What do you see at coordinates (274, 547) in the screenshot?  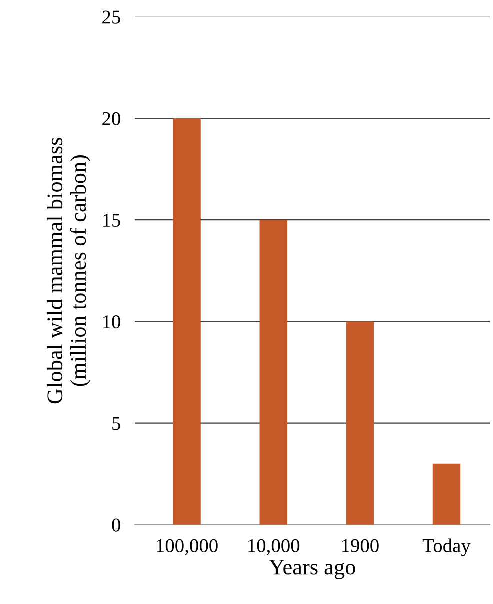 I see `x-tick-label: 10,000` at bounding box center [274, 547].